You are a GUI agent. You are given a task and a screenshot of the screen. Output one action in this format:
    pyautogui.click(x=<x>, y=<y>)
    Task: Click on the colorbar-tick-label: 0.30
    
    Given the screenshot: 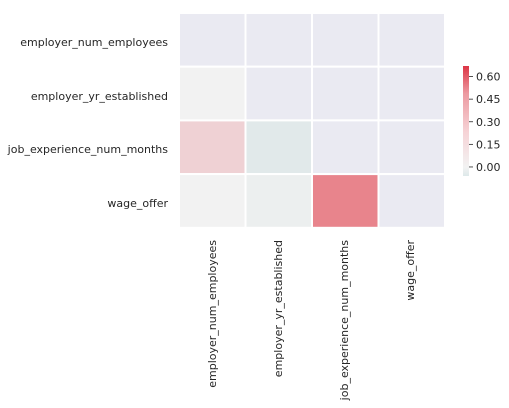 What is the action you would take?
    pyautogui.click(x=488, y=122)
    